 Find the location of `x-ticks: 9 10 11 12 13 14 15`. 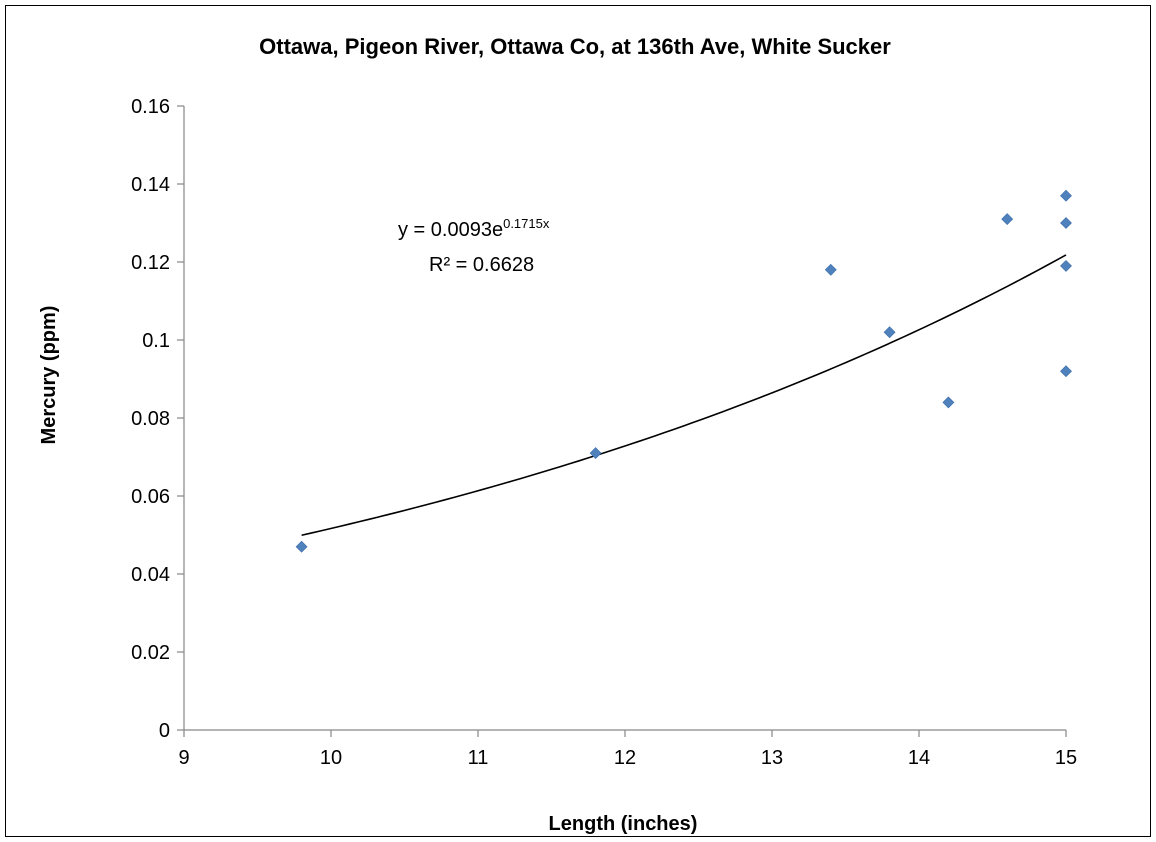

x-ticks: 9 10 11 12 13 14 15 is located at coordinates (627, 749).